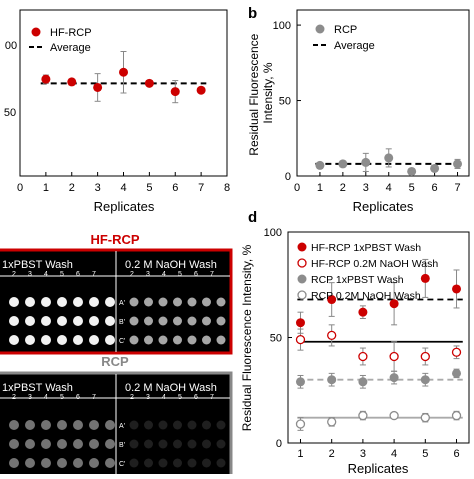 Image resolution: width=474 pixels, height=479 pixels. I want to click on legend-marker-rcp, so click(320, 29).